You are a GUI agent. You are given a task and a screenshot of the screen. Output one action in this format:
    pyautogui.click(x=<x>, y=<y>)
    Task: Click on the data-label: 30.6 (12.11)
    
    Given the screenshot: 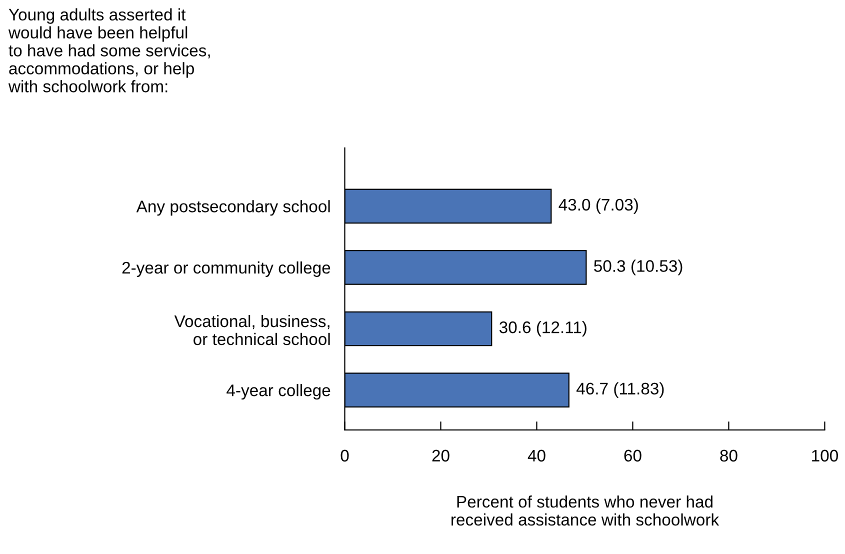 What is the action you would take?
    pyautogui.click(x=542, y=328)
    